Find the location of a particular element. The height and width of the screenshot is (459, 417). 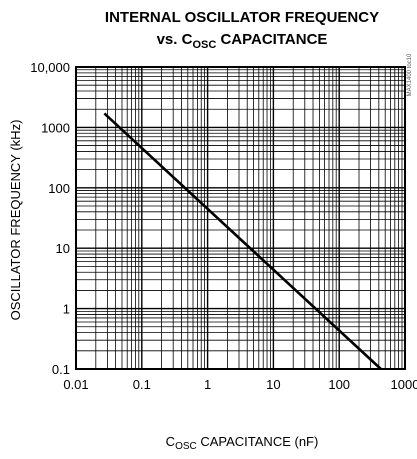

title-prefix: vs. C is located at coordinates (175, 39).